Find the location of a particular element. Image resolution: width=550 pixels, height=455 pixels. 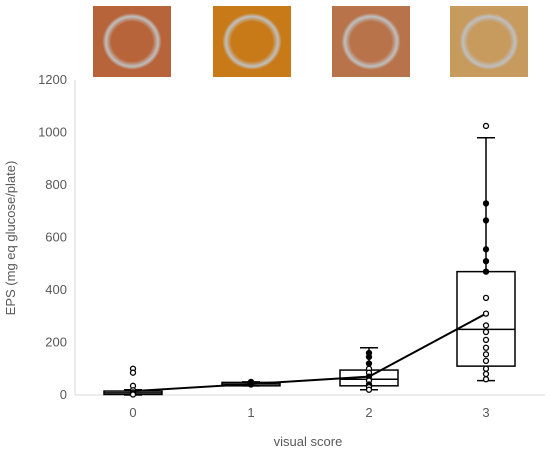

y-axis-label: EPS (mg eq glucose/plate) is located at coordinates (10, 238).